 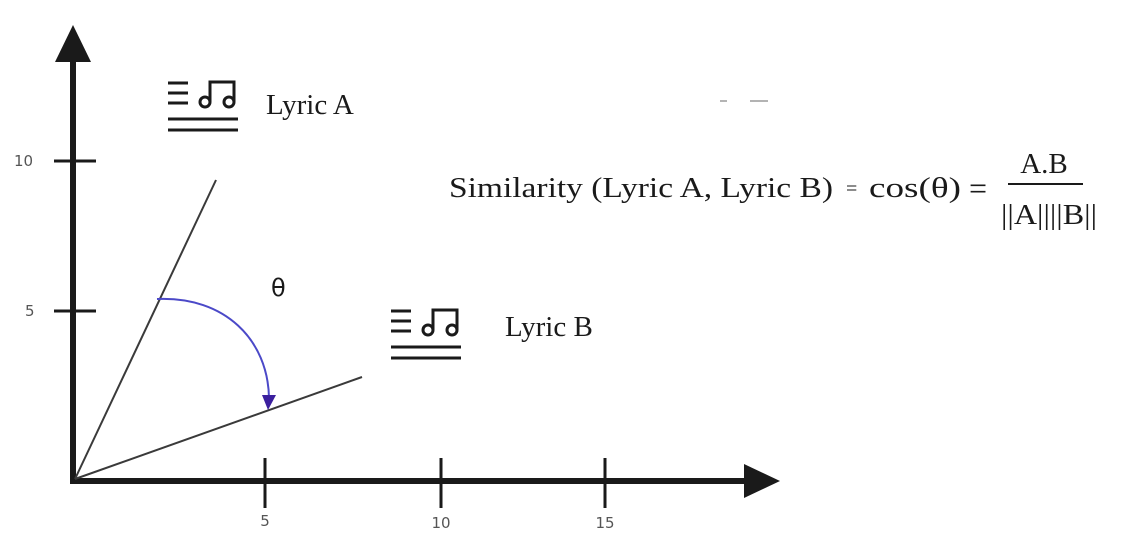 I want to click on formula-equals-small: =, so click(x=851, y=189).